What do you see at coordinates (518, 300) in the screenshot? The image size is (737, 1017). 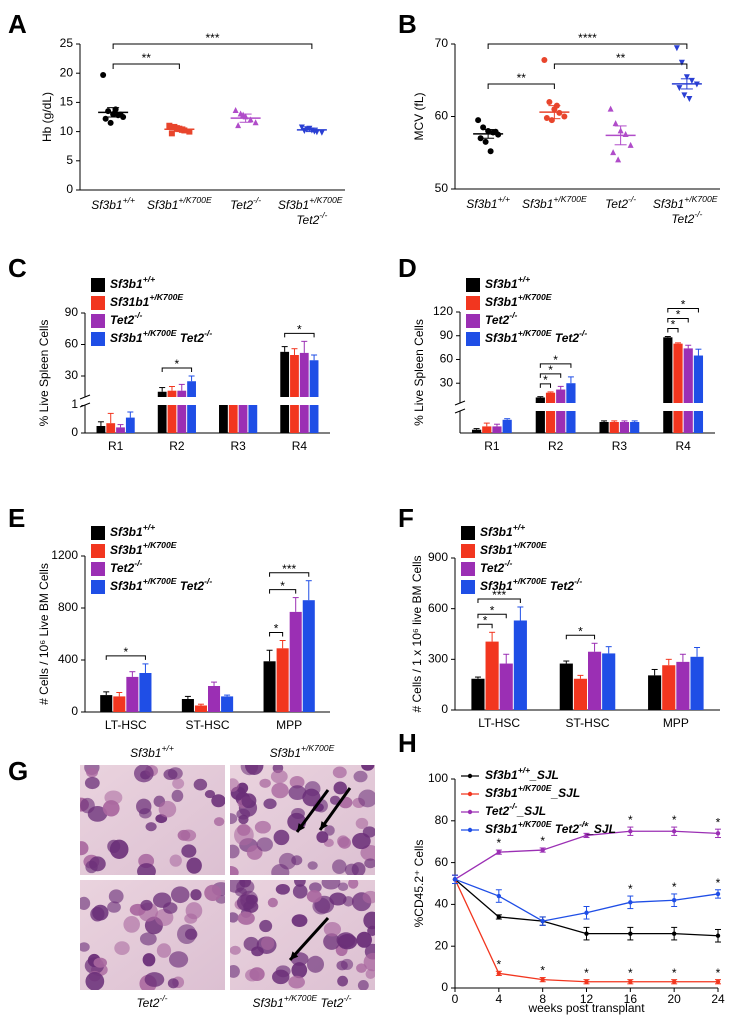 I see `legend-label: Sf3b1+/K700E` at bounding box center [518, 300].